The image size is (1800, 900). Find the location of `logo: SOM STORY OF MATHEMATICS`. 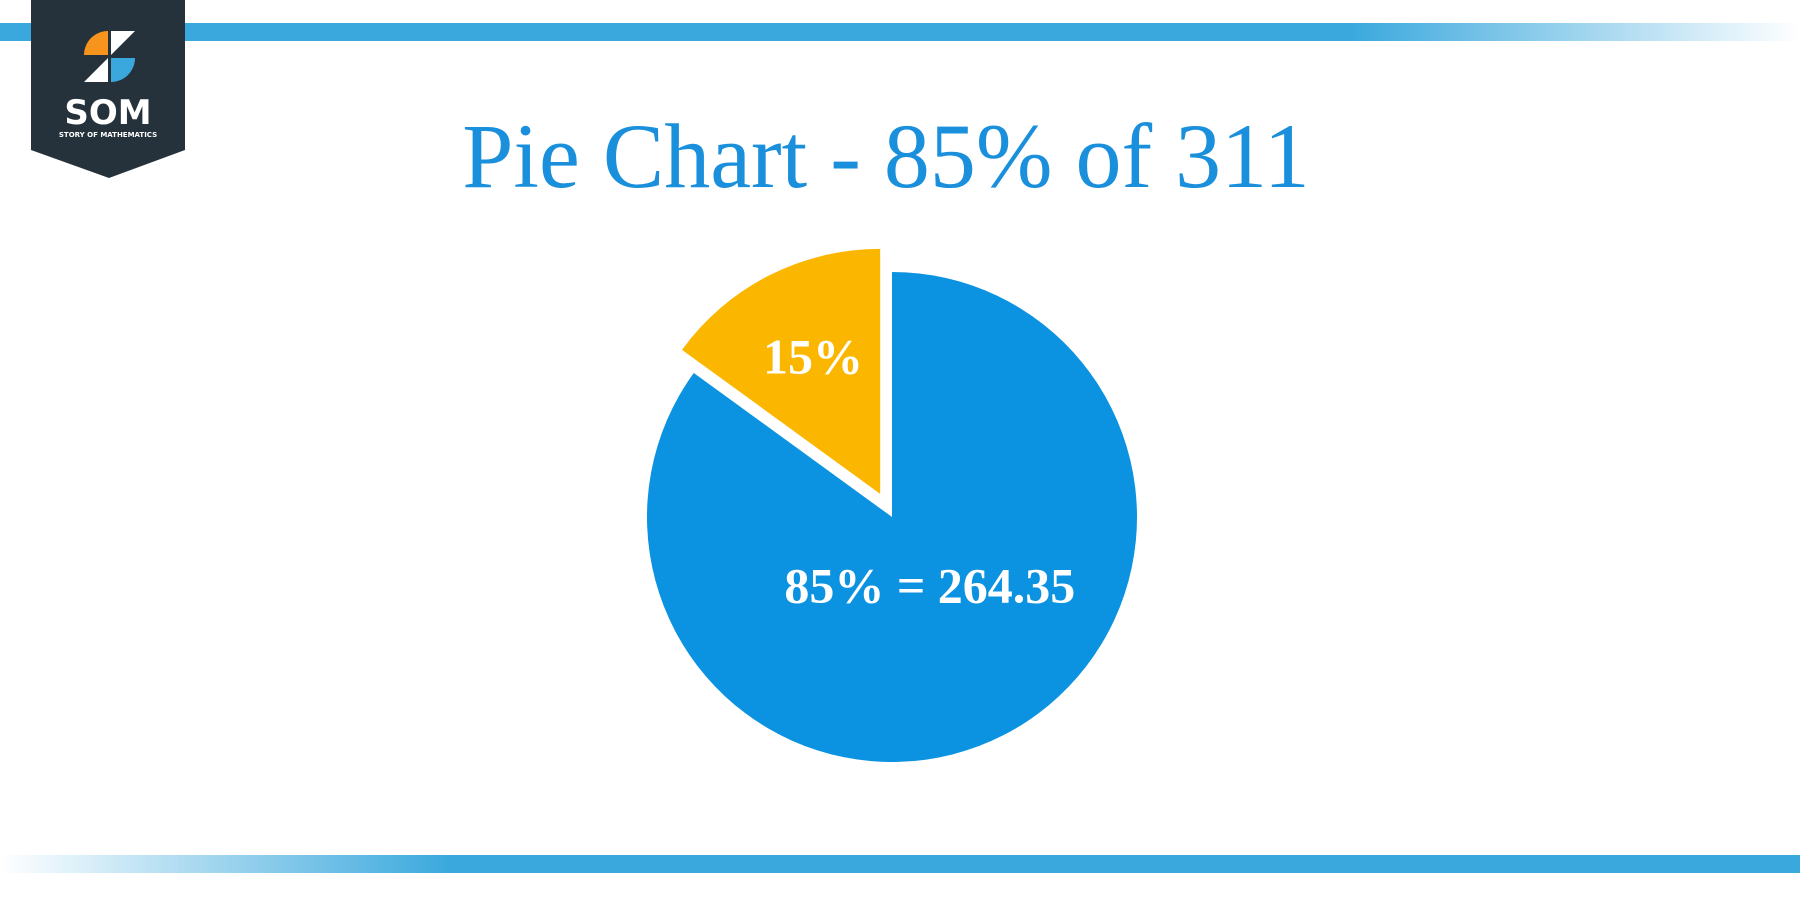

logo: SOM STORY OF MATHEMATICS is located at coordinates (108, 89).